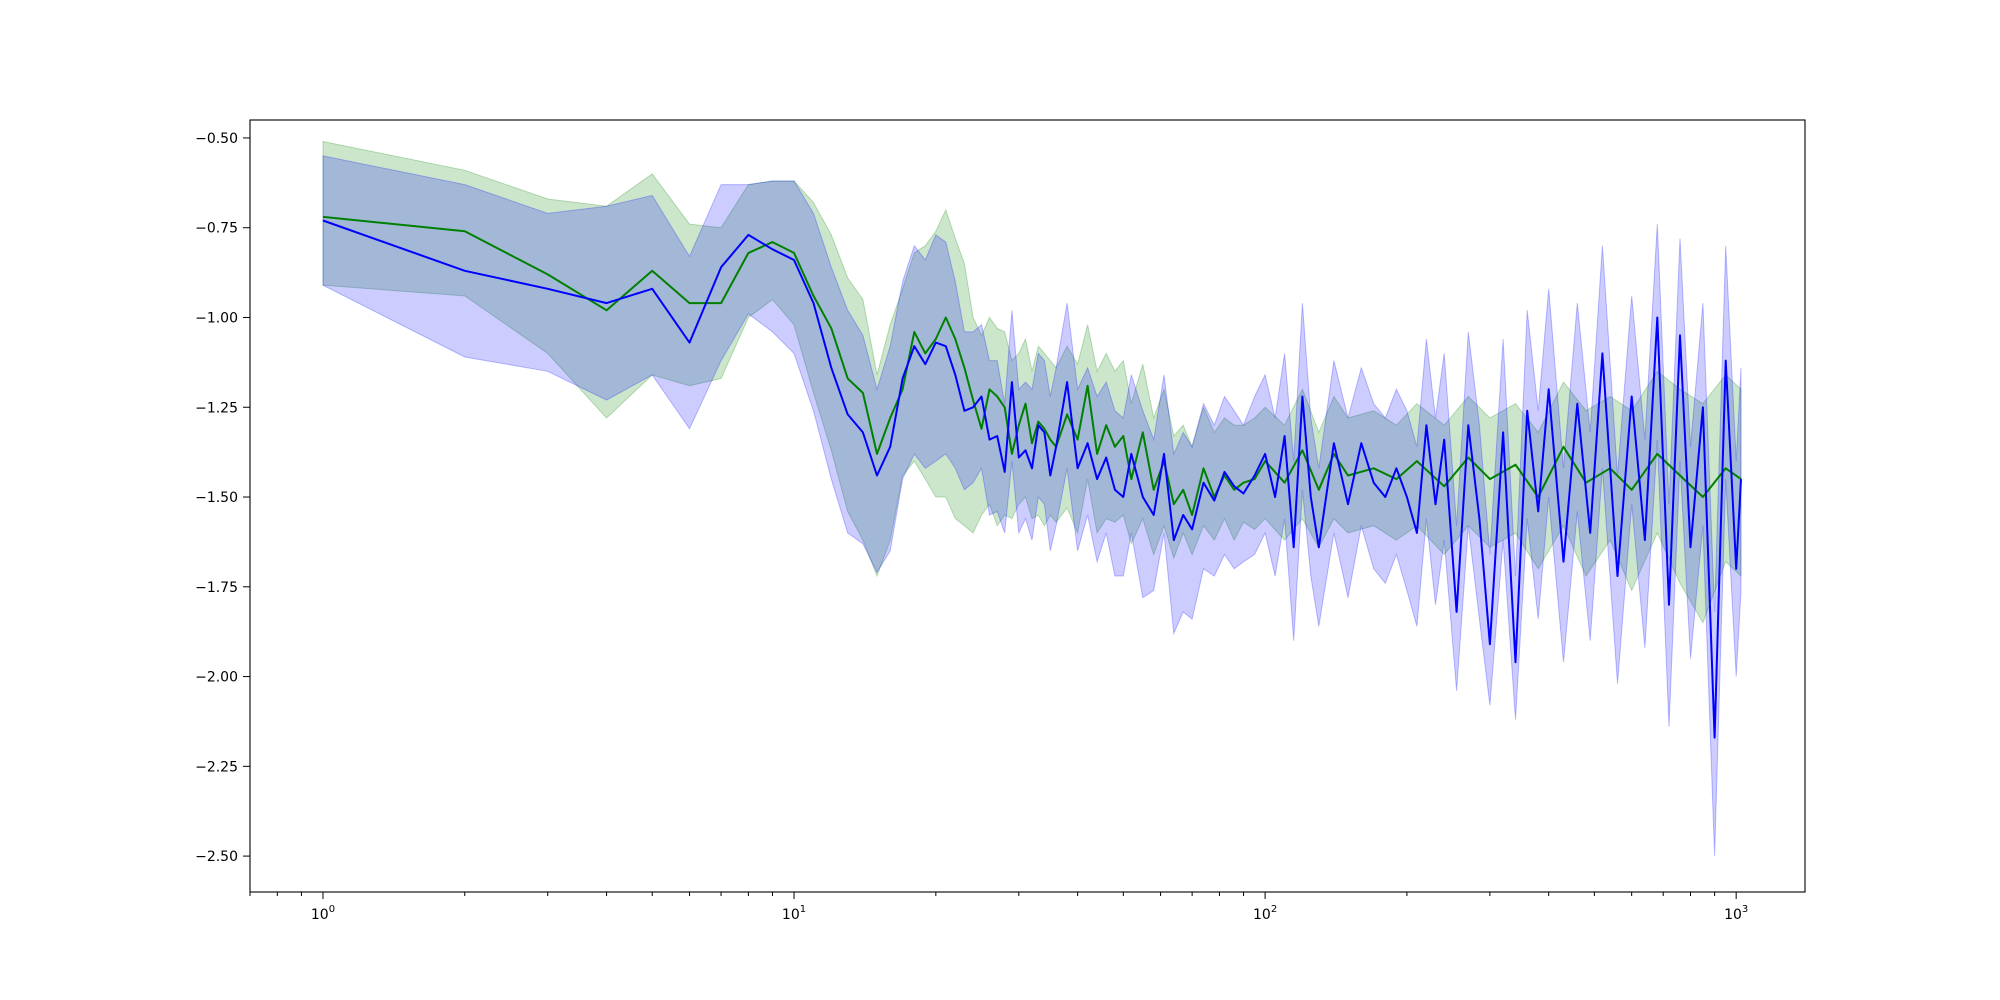 The width and height of the screenshot is (2000, 1000). I want to click on y-tick-label: −0.50, so click(216, 139).